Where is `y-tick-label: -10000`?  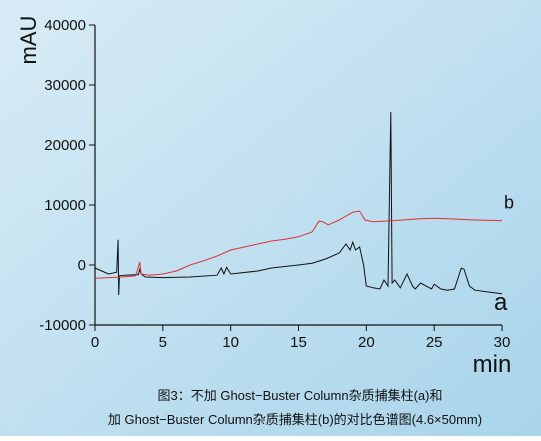 y-tick-label: -10000 is located at coordinates (62, 325).